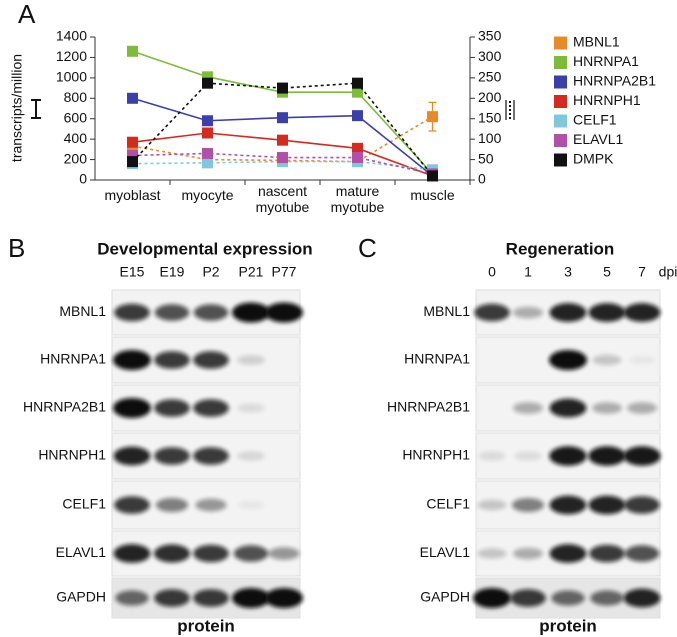 This screenshot has width=677, height=637. Describe the element at coordinates (82, 311) in the screenshot. I see `row-label: MBNL1` at that location.